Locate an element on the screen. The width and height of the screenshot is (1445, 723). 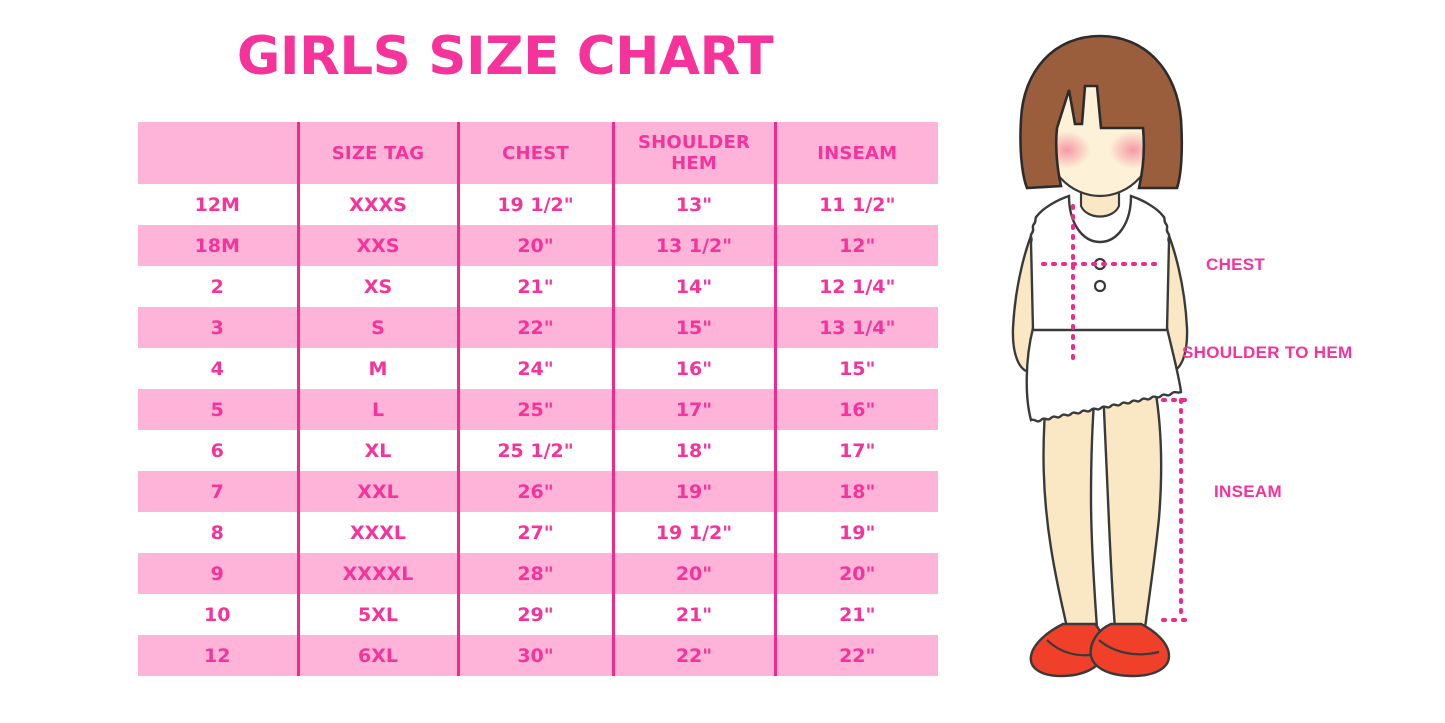
table-row: 2 XS 21" 14" 12 1/4" is located at coordinates (538, 286).